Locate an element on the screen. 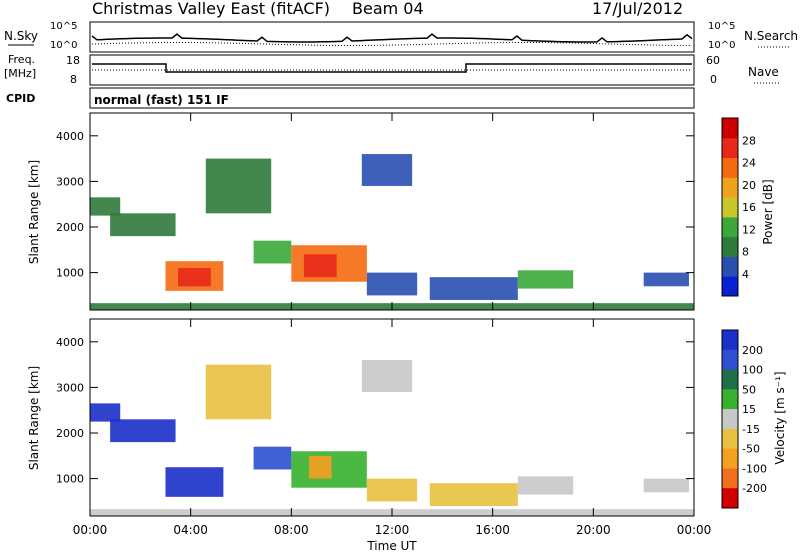 The width and height of the screenshot is (800, 554). colorbar-tick-label: -50 is located at coordinates (751, 449).